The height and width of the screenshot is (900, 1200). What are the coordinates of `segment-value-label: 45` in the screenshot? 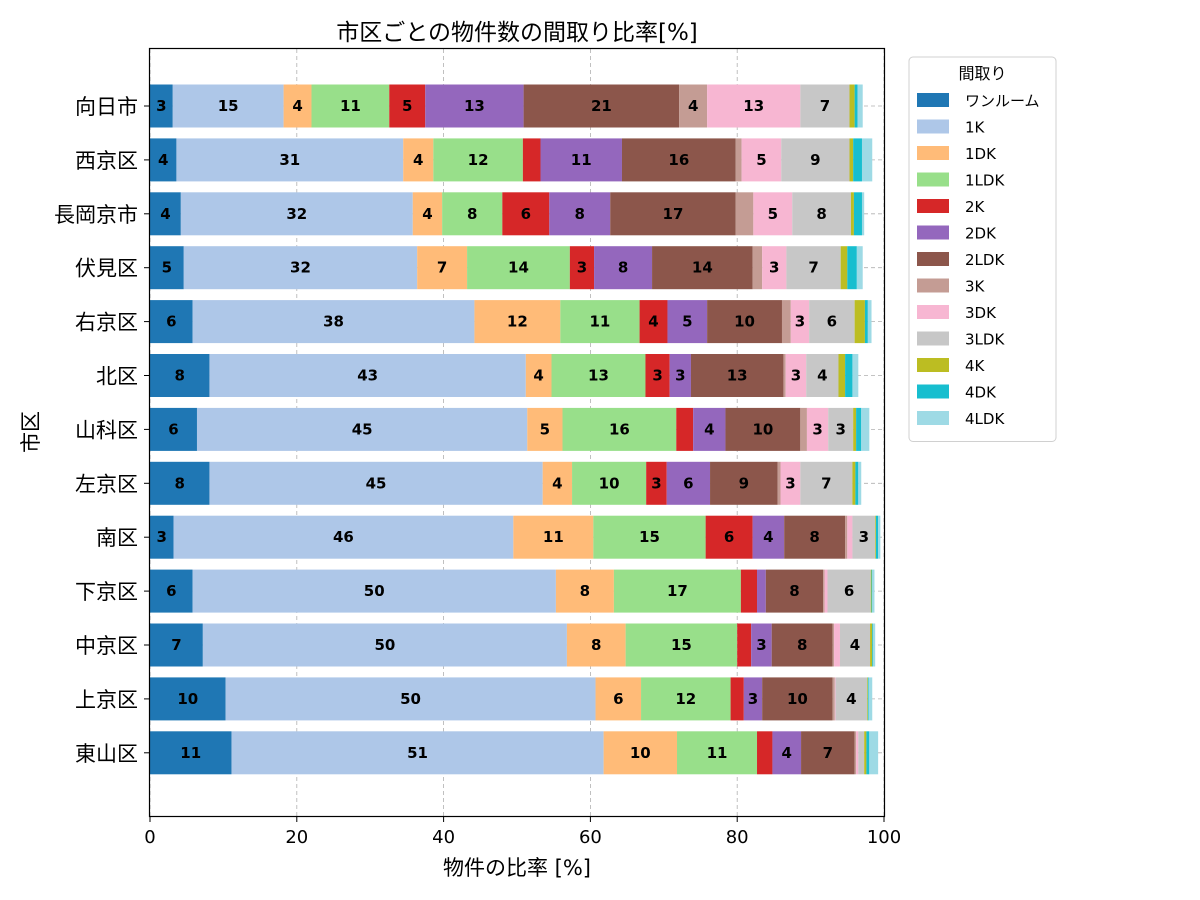 It's located at (376, 483).